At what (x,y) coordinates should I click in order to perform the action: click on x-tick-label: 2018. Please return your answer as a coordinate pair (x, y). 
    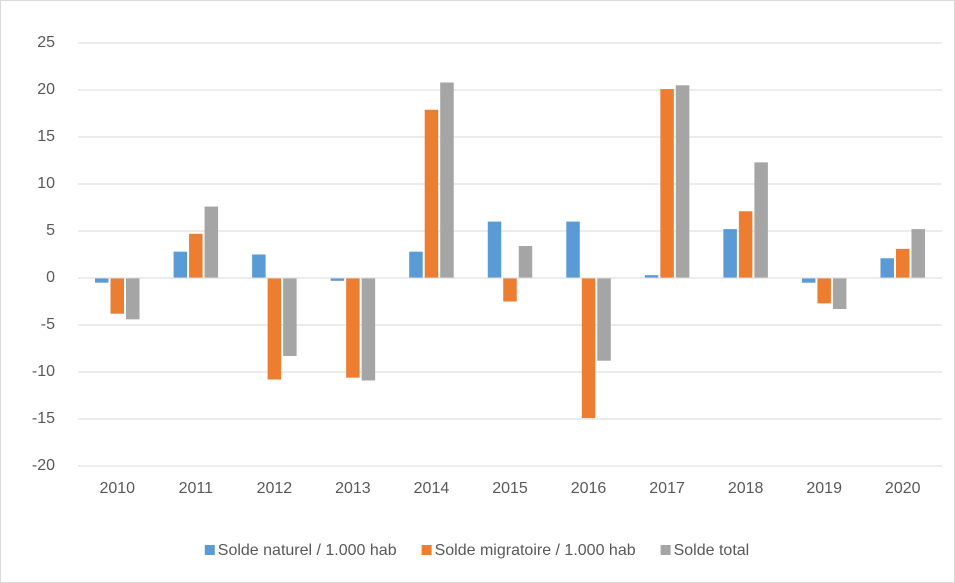
    Looking at the image, I should click on (746, 488).